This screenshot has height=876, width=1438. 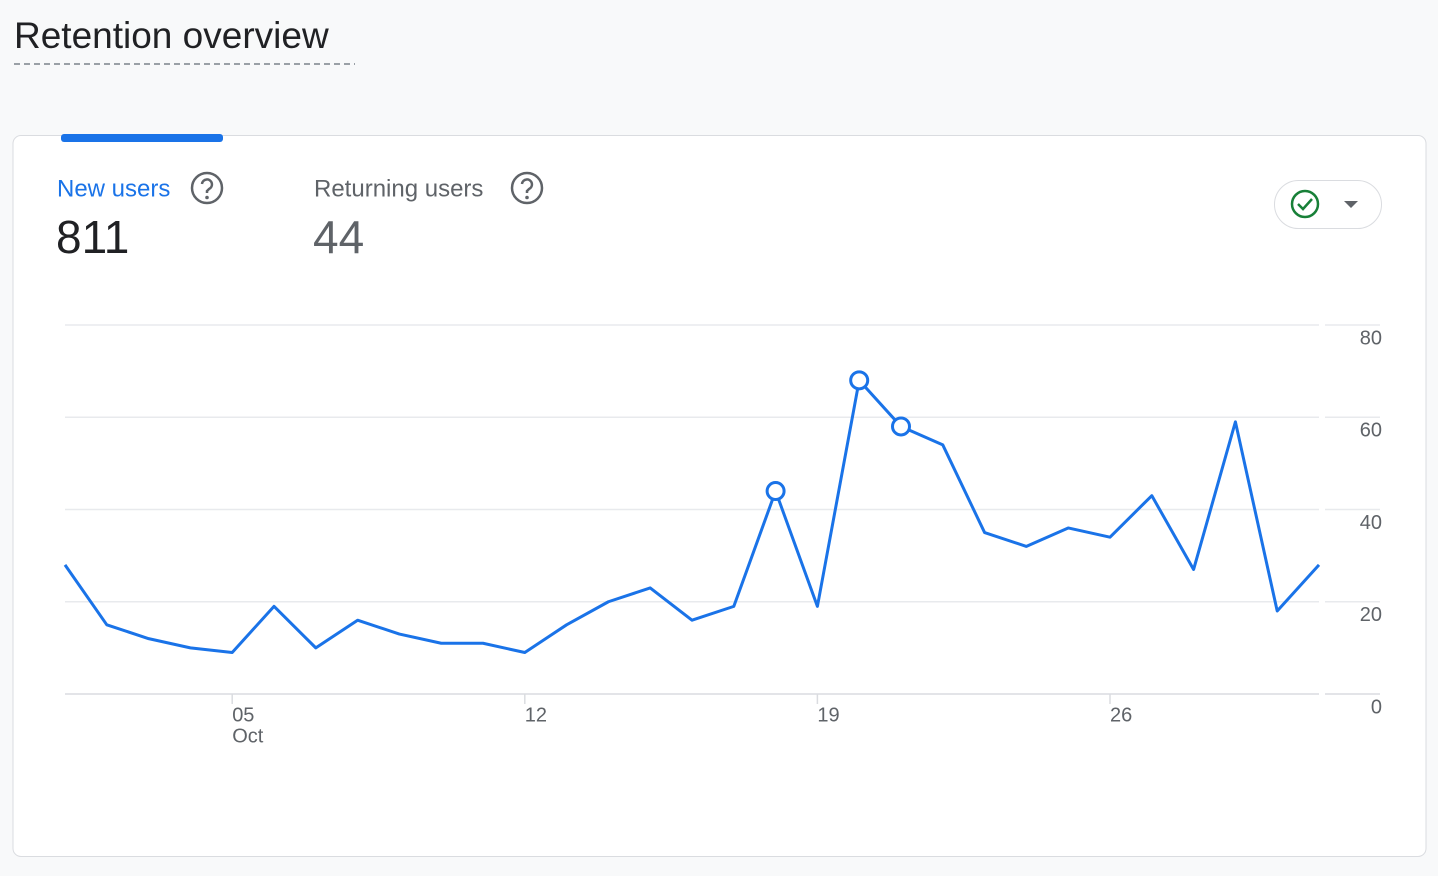 What do you see at coordinates (398, 219) in the screenshot?
I see `tab-returning-users: Returning users 44` at bounding box center [398, 219].